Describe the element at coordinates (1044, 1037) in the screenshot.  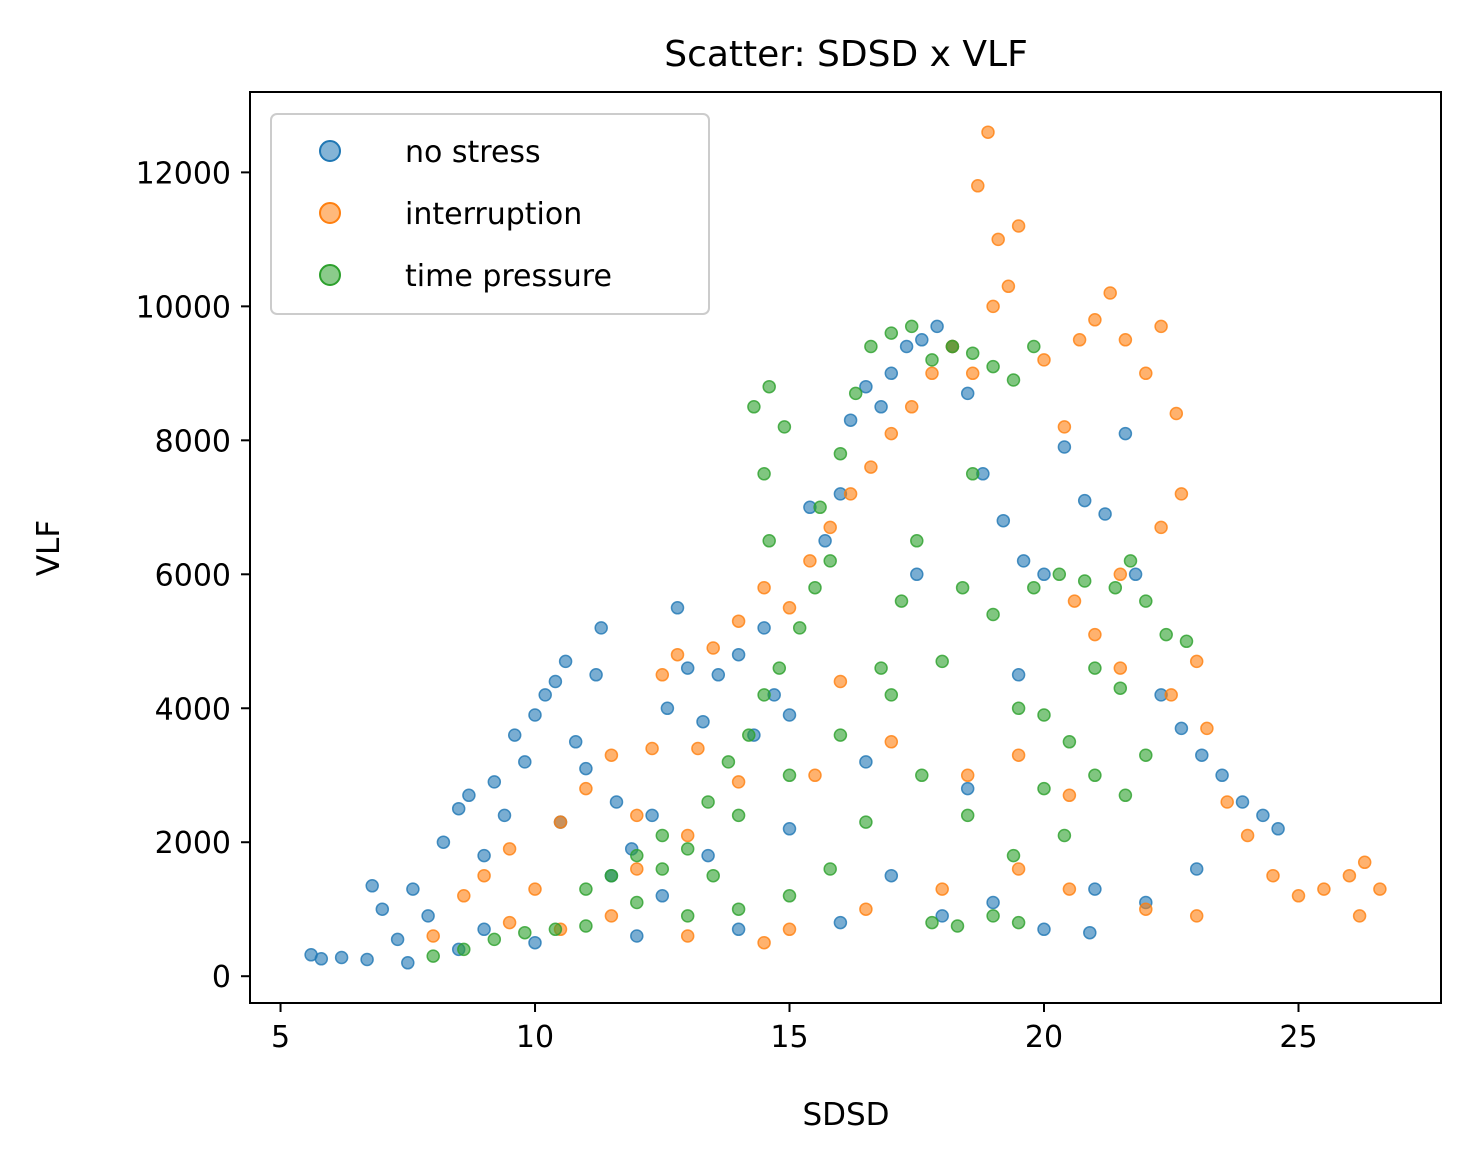
I see `x-tick-label: 20` at that location.